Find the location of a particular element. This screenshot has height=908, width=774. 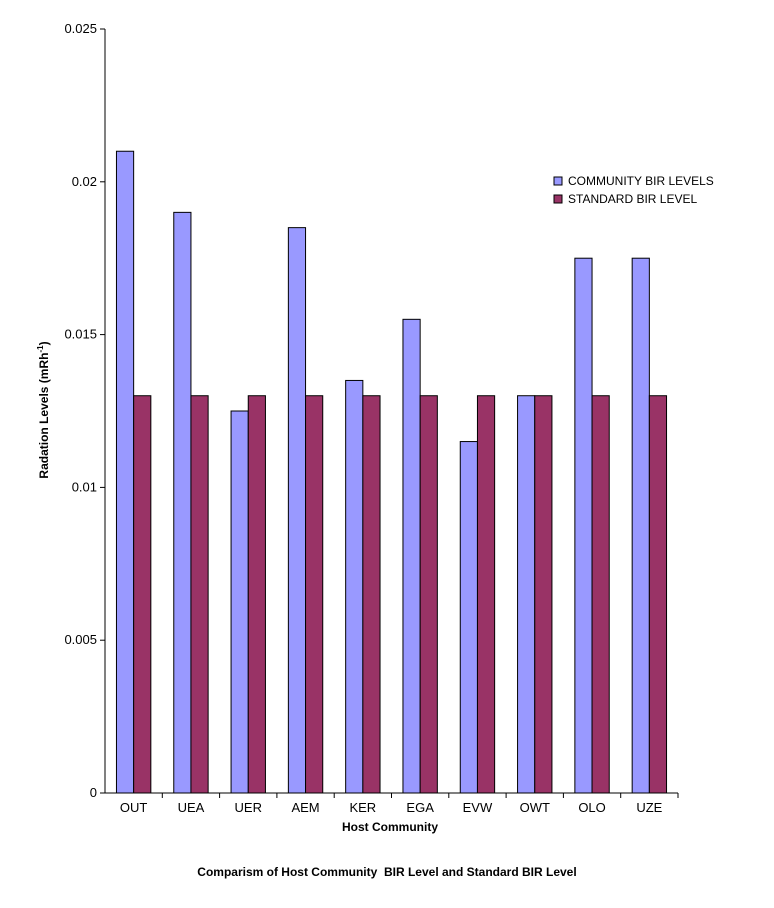

x-tick-label: KER is located at coordinates (362, 807).